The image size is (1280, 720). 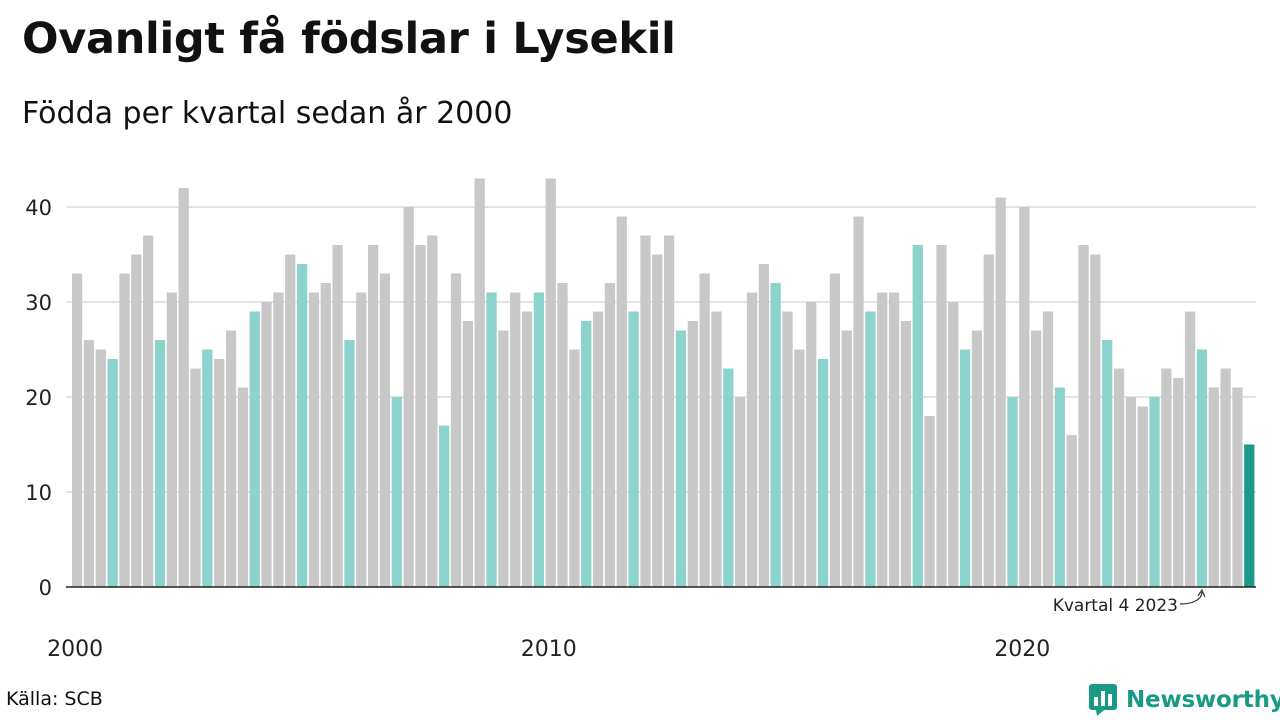 What do you see at coordinates (267, 113) in the screenshot?
I see `chart-subtitle: Födda per kvartal sedan år 2000` at bounding box center [267, 113].